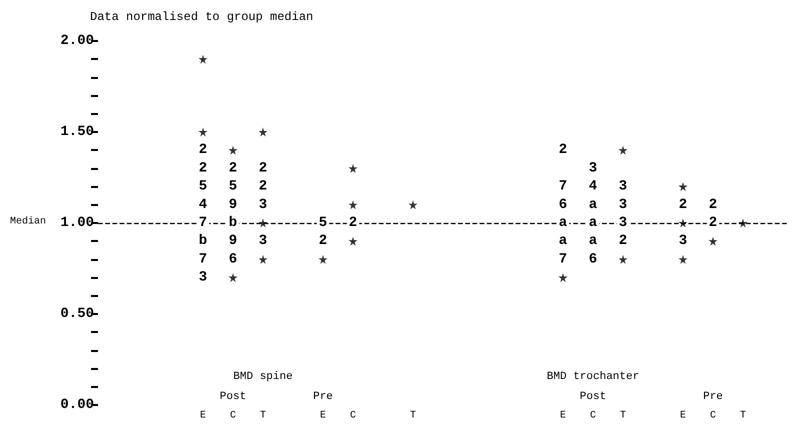  What do you see at coordinates (77, 405) in the screenshot?
I see `y-tick-label: 0.00` at bounding box center [77, 405].